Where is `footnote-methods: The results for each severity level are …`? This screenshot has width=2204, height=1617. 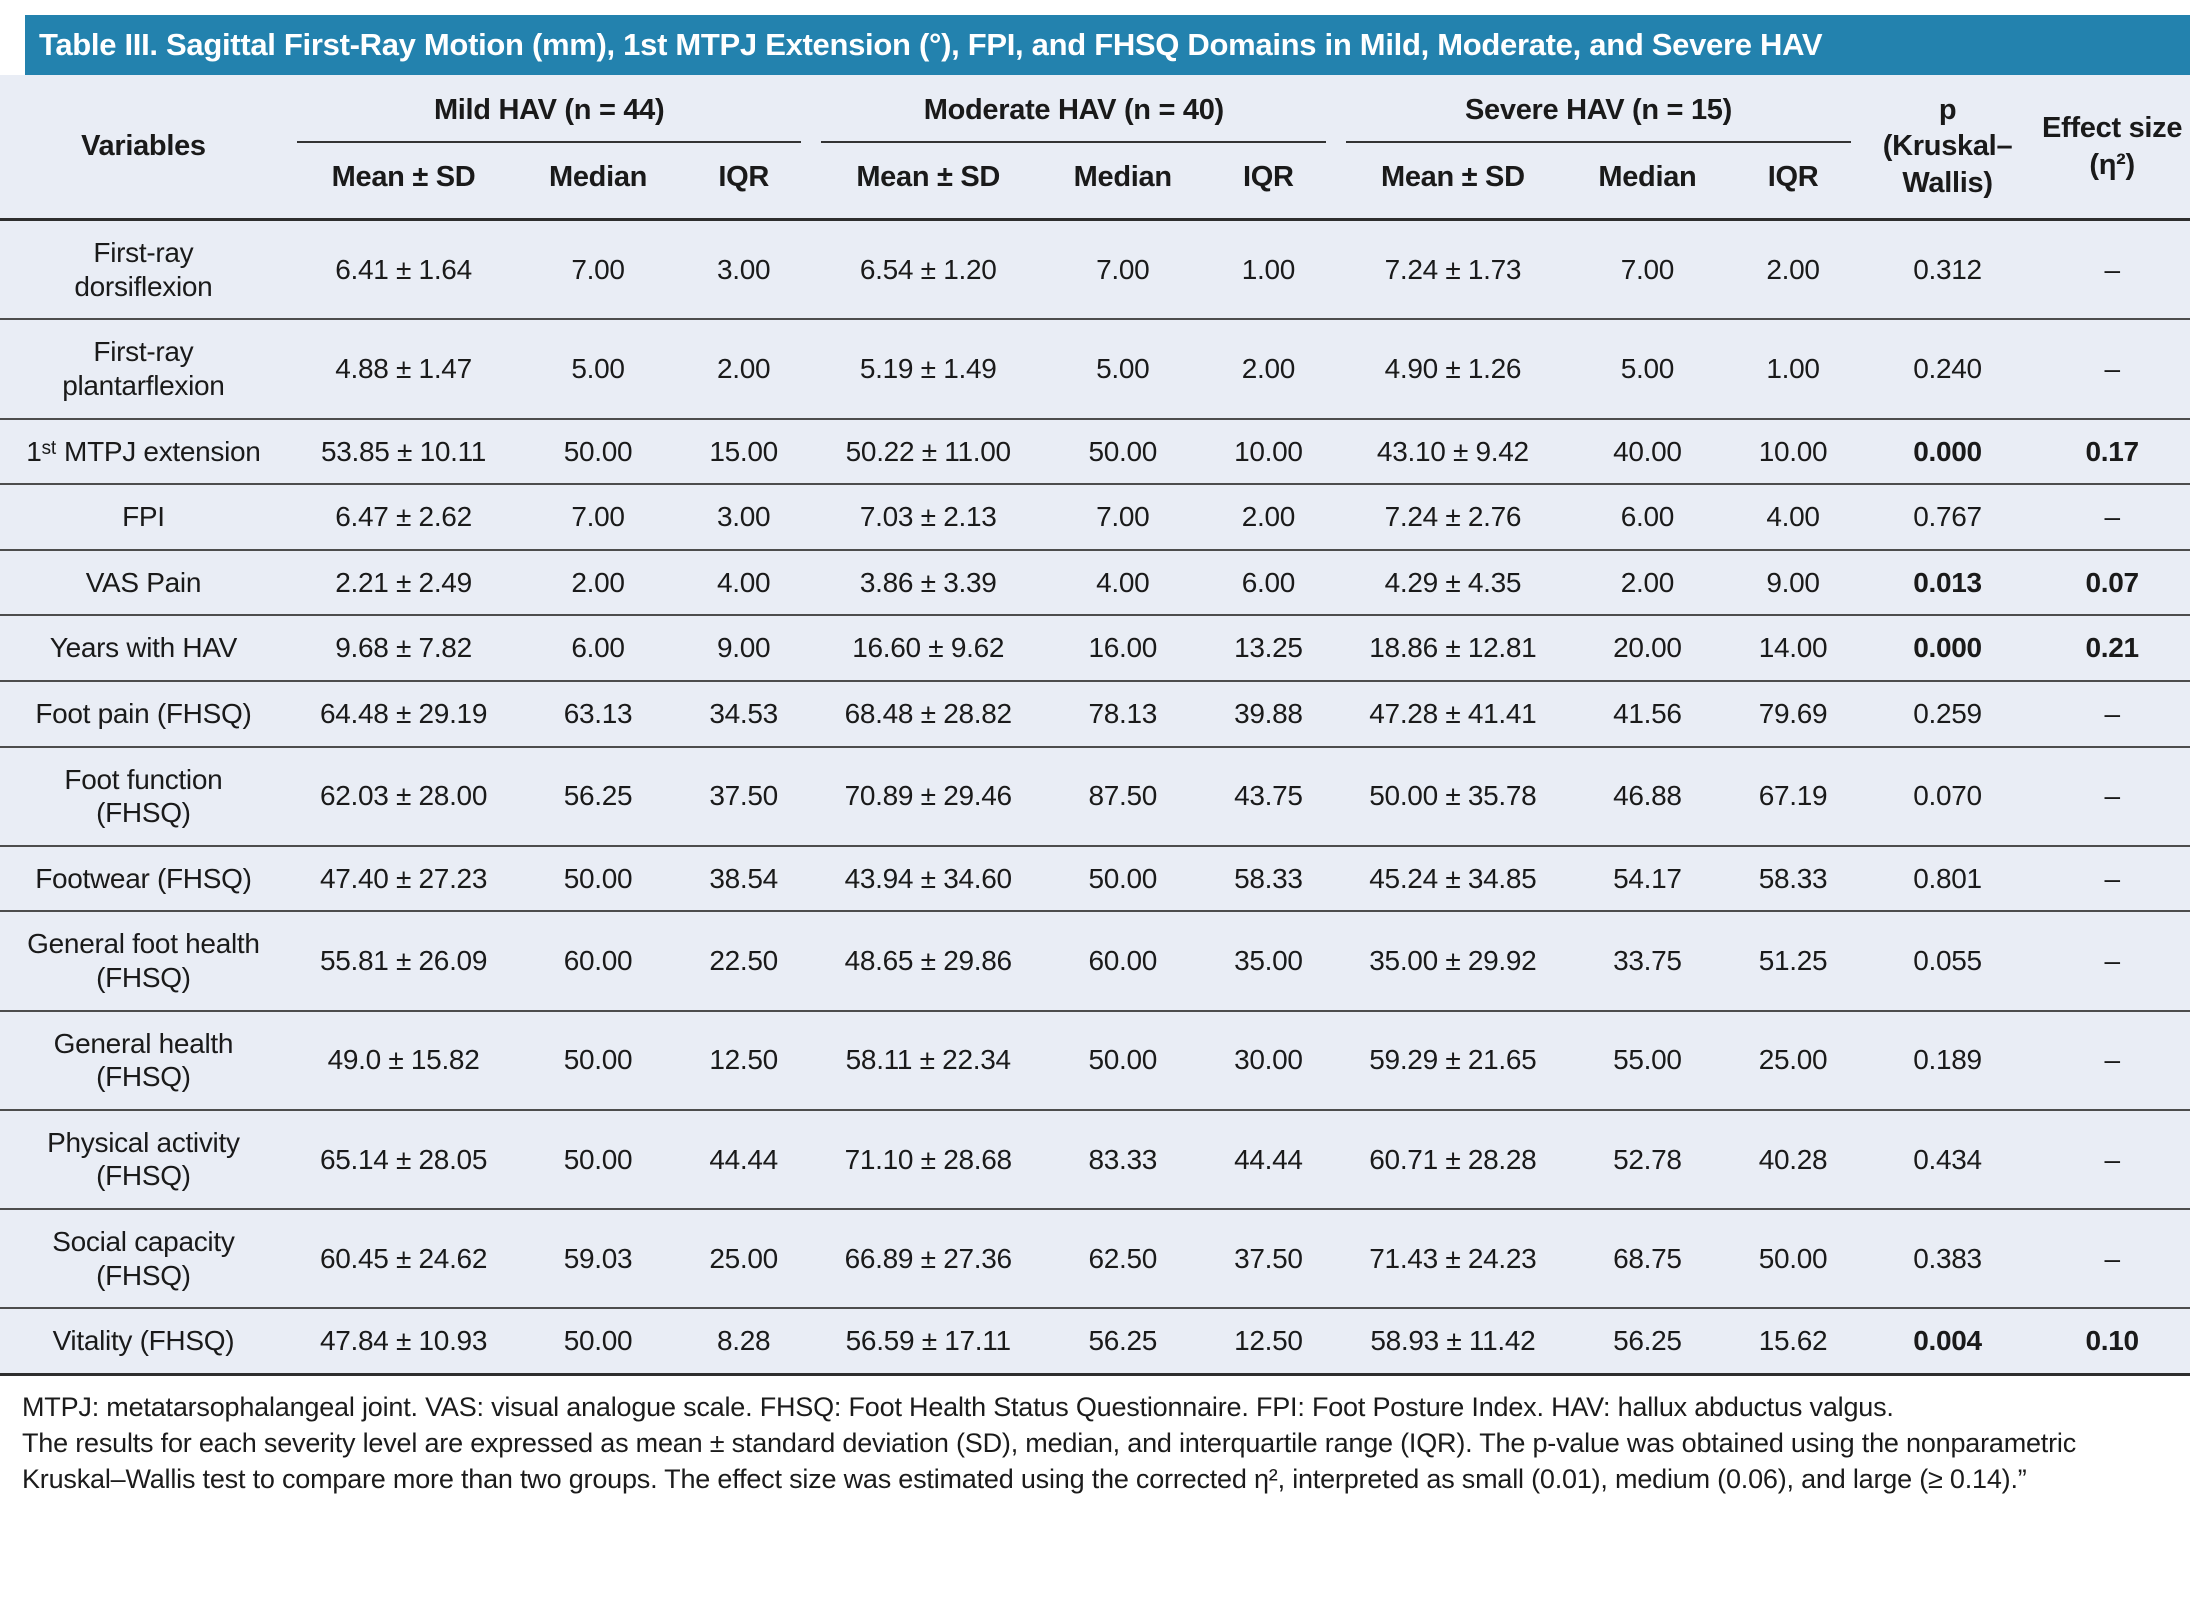 footnote-methods: The results for each severity level are … is located at coordinates (1049, 1460).